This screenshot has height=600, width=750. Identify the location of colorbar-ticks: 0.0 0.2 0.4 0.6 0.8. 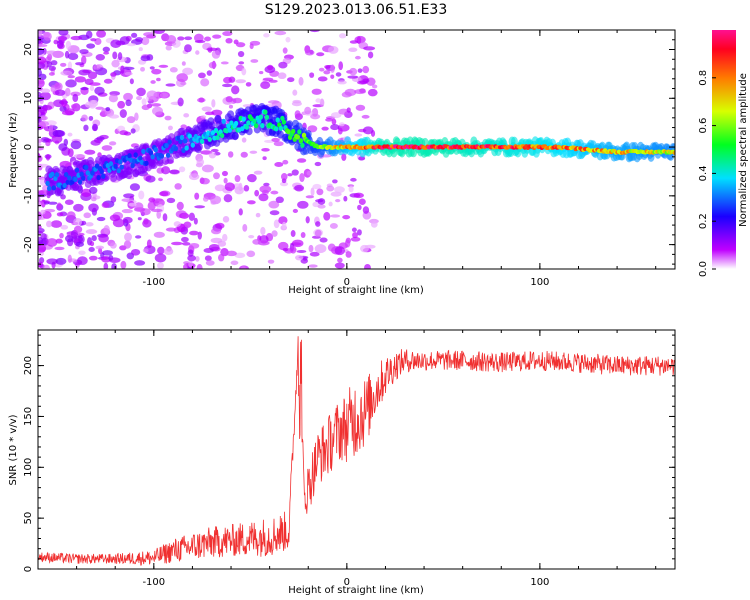
(707, 173).